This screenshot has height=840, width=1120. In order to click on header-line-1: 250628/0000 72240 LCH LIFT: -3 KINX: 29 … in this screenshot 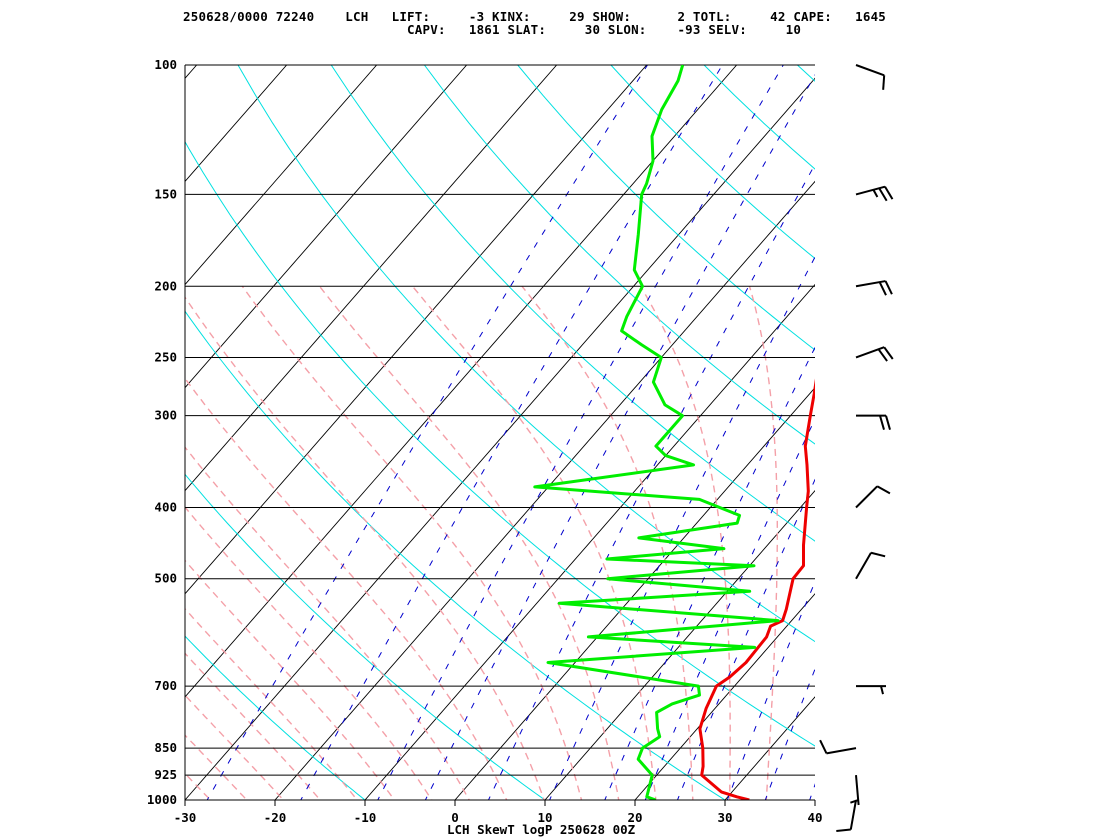, I will do `click(535, 16)`.